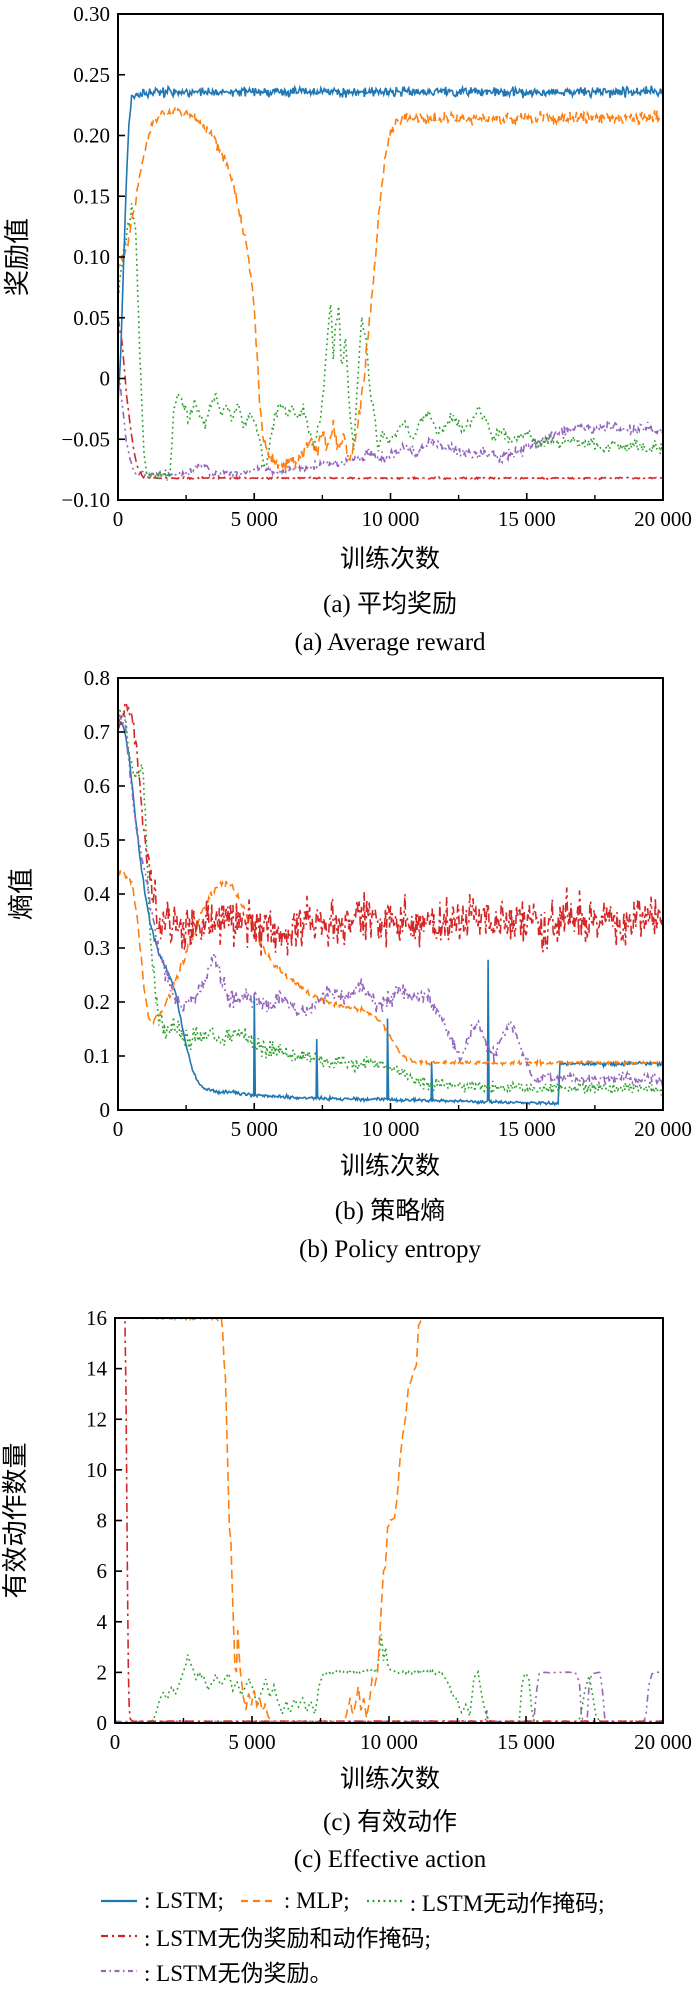 The height and width of the screenshot is (2014, 700). What do you see at coordinates (97, 948) in the screenshot?
I see `y-tick-label: 0.3` at bounding box center [97, 948].